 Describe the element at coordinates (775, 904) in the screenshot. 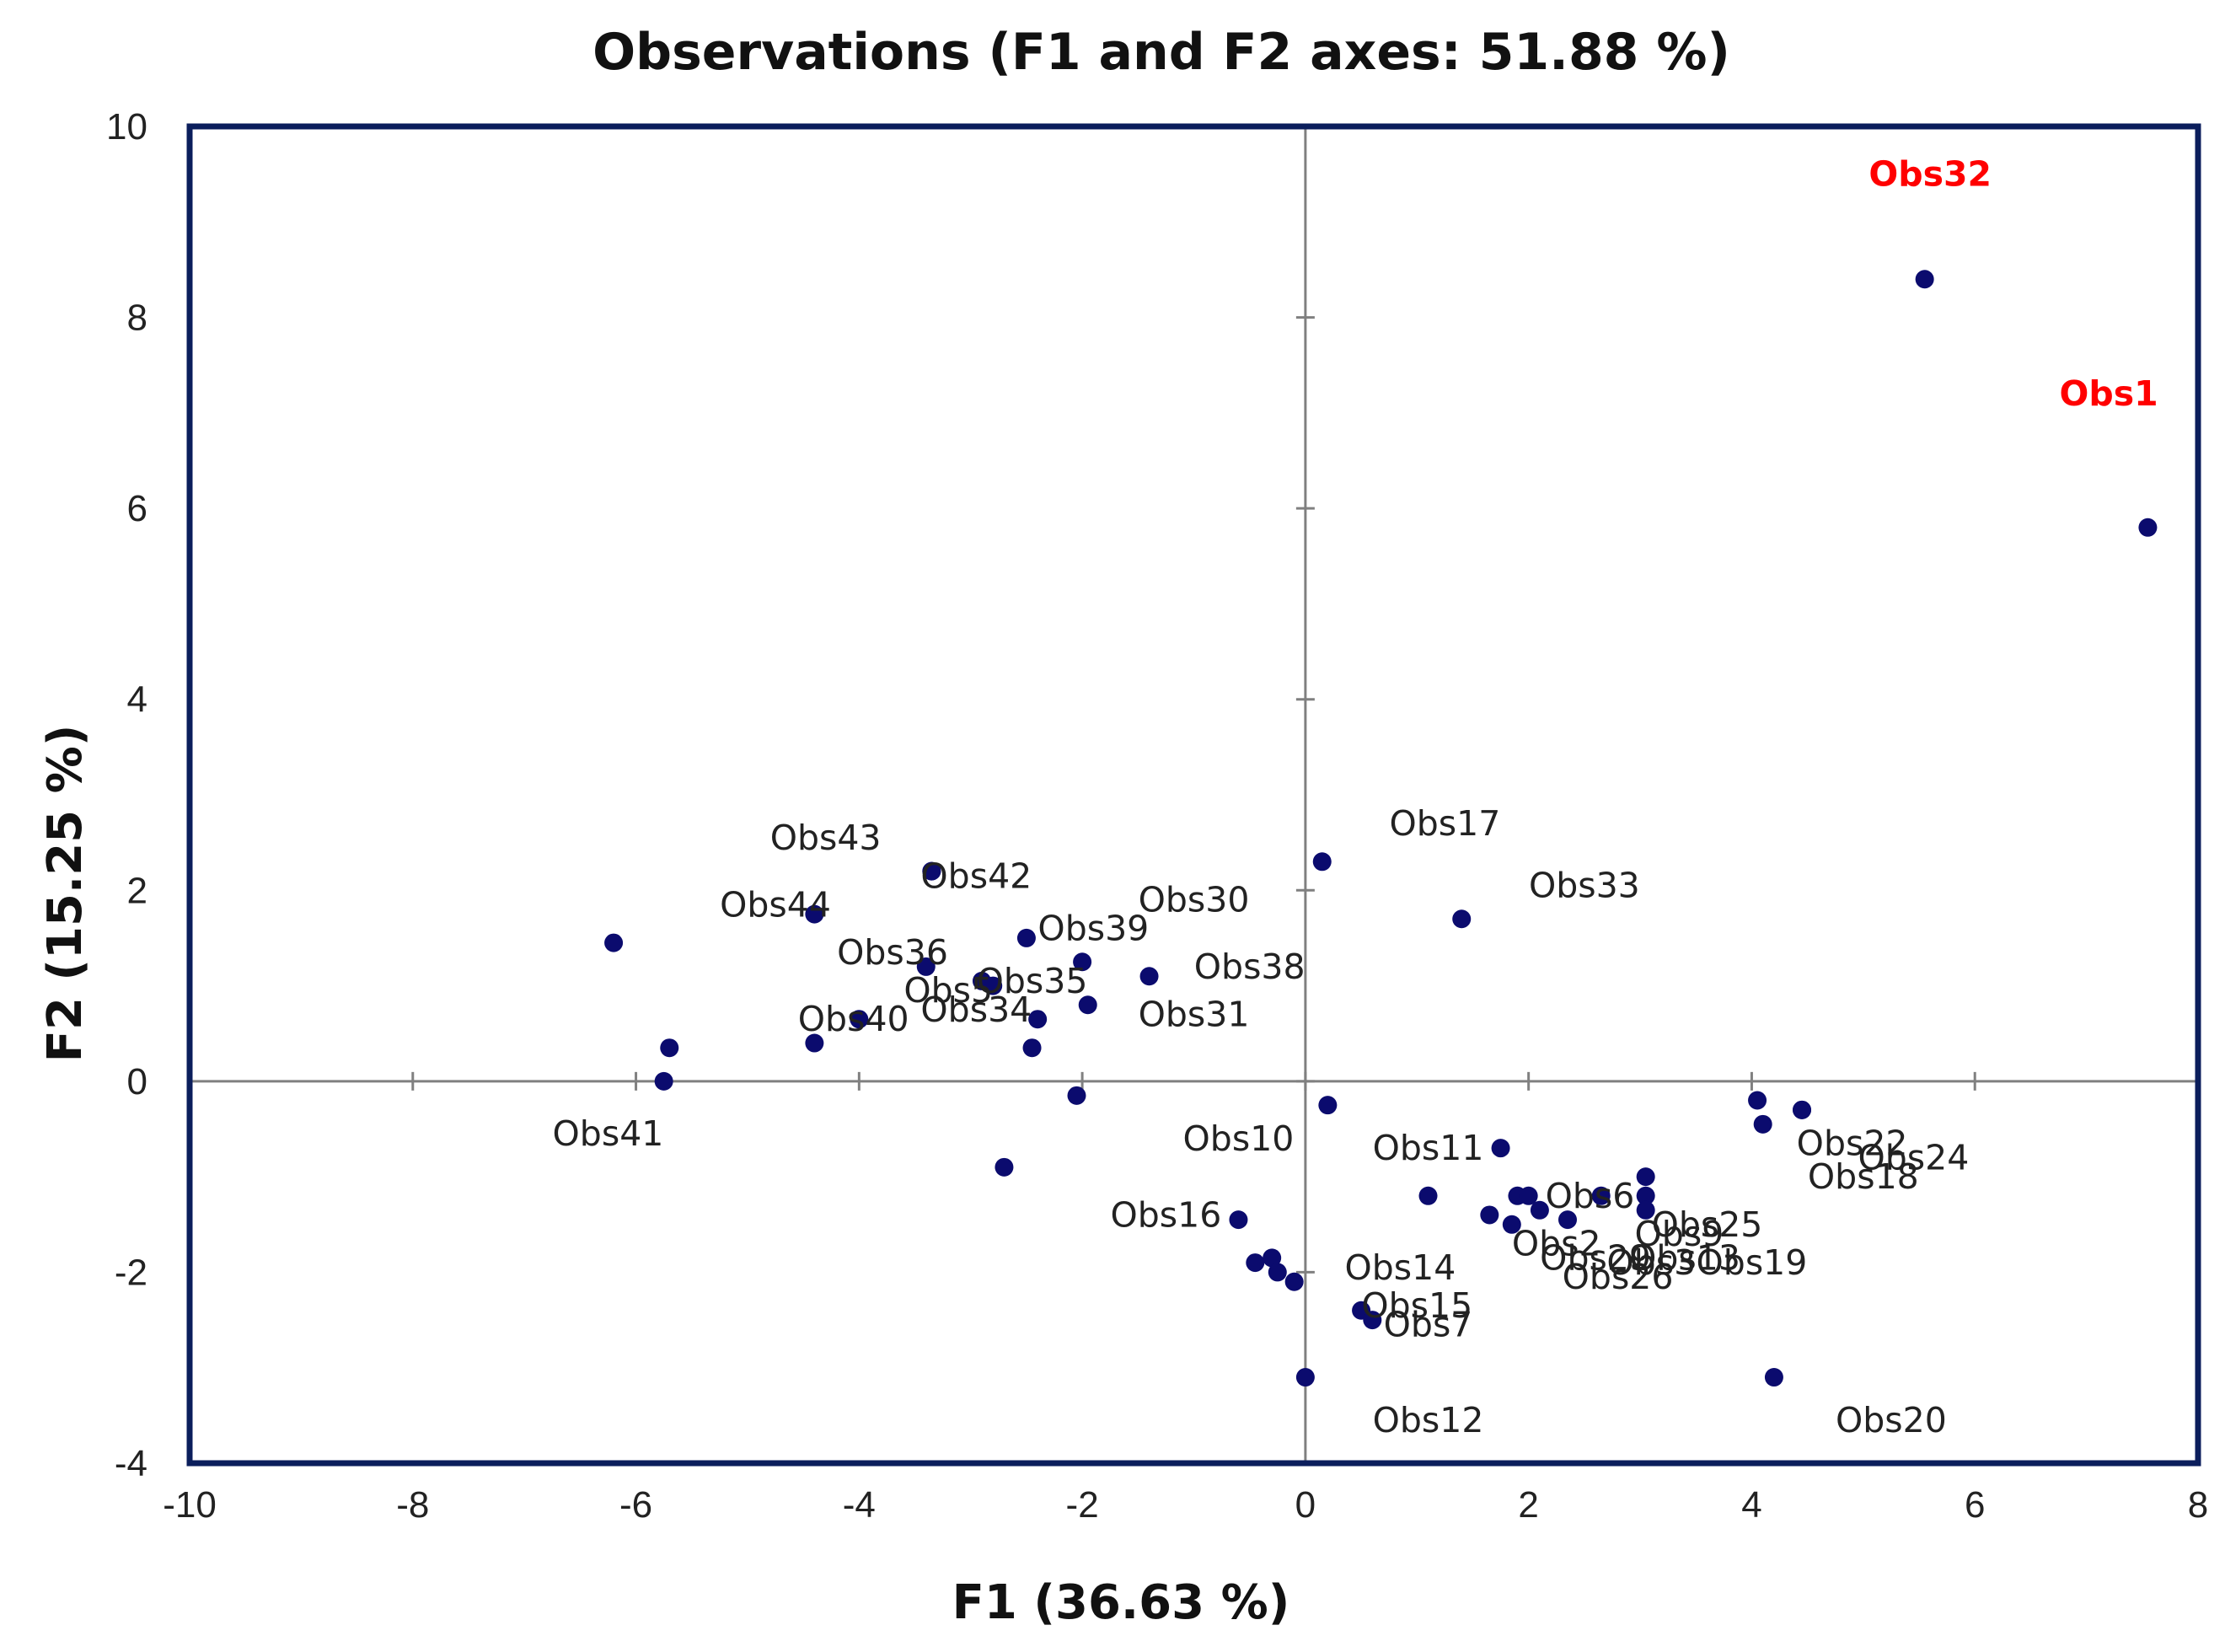

I see `point-label: Obs44` at that location.